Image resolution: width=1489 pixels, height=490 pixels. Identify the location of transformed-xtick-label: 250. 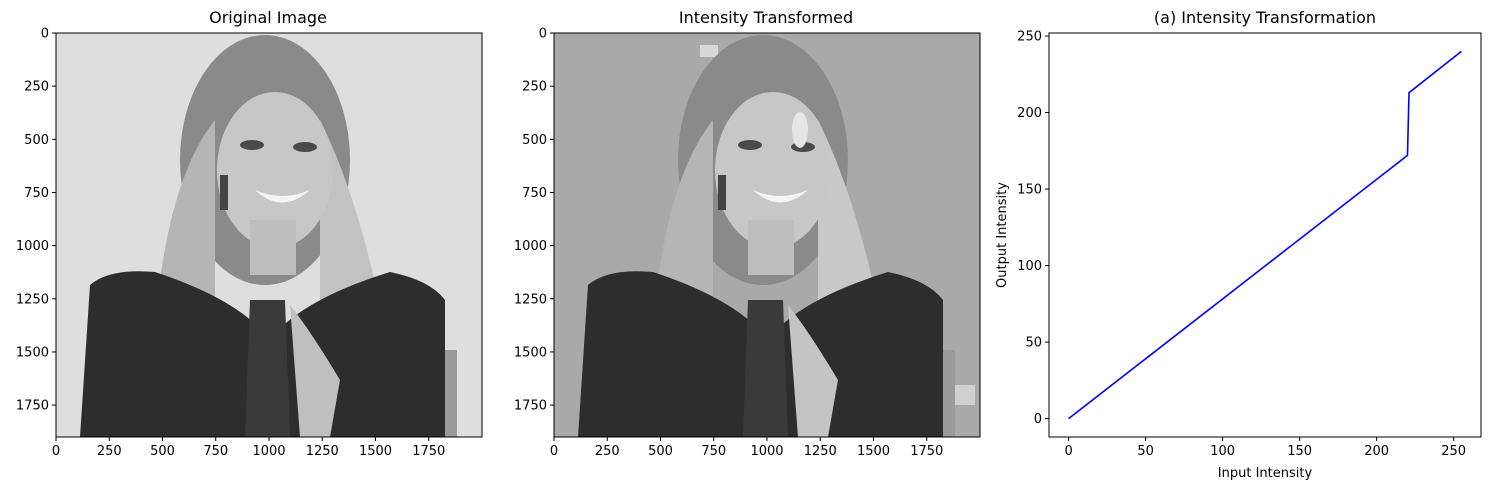
(607, 451).